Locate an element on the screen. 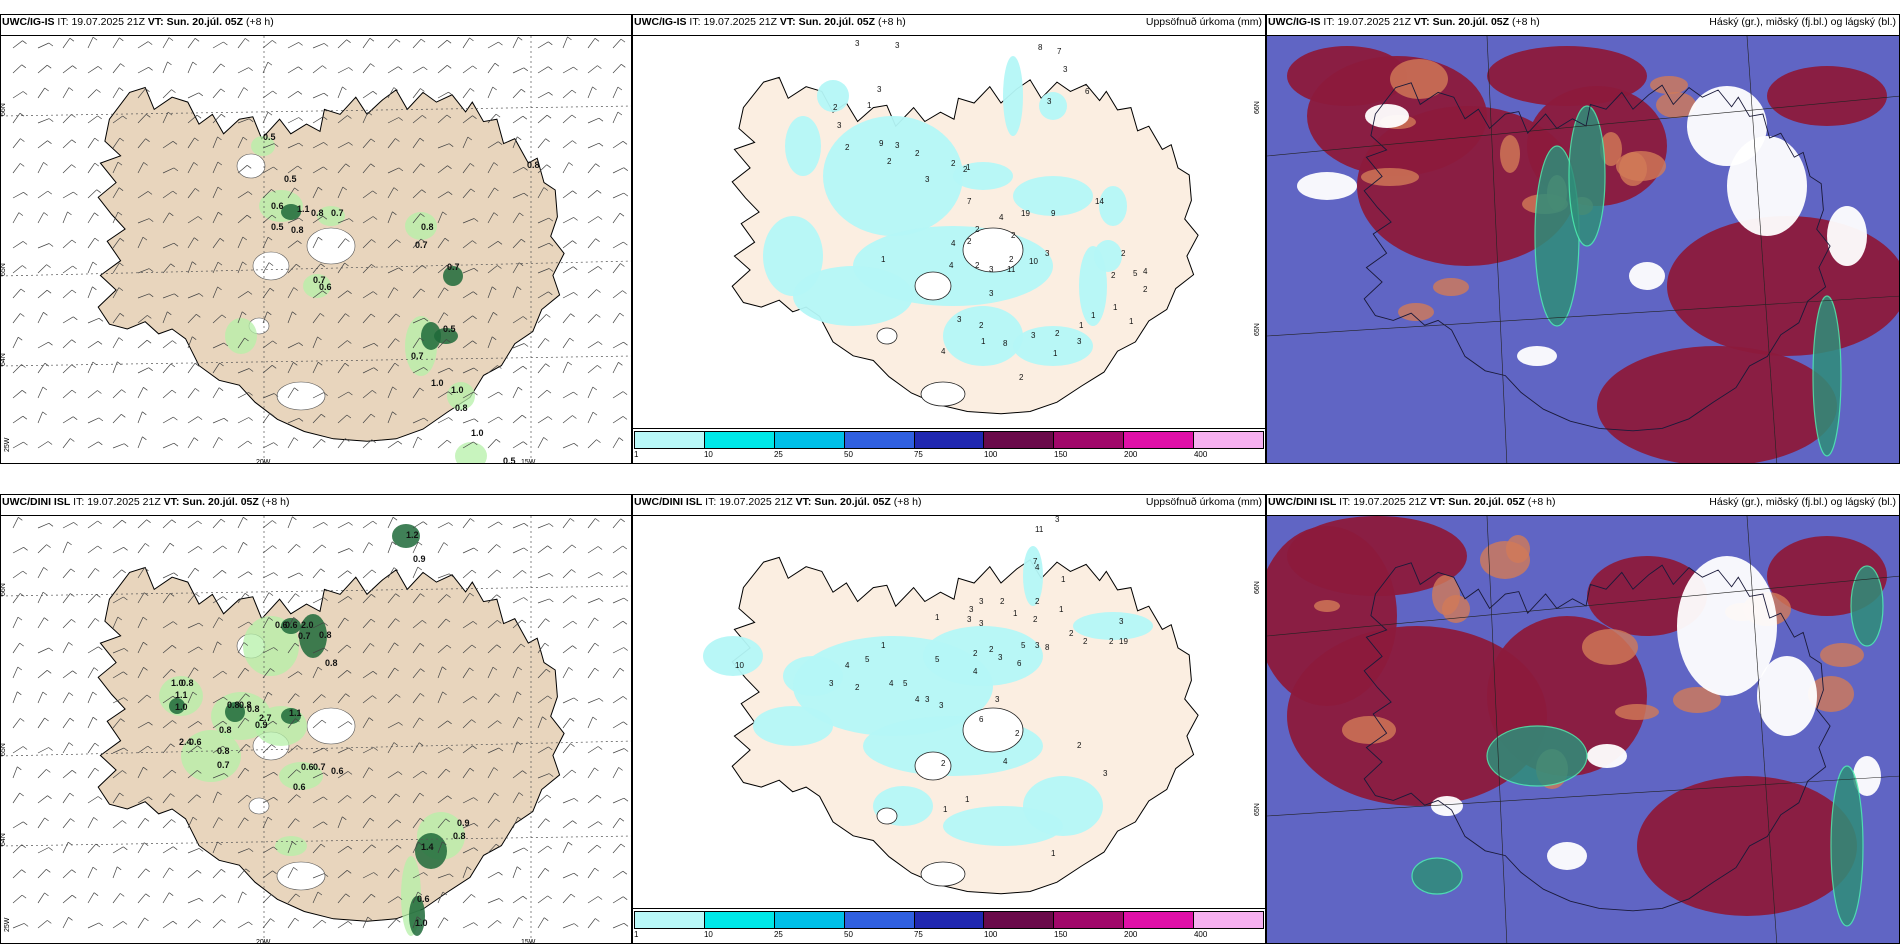 The width and height of the screenshot is (1900, 950). legend-tick-label: 1 is located at coordinates (636, 454).